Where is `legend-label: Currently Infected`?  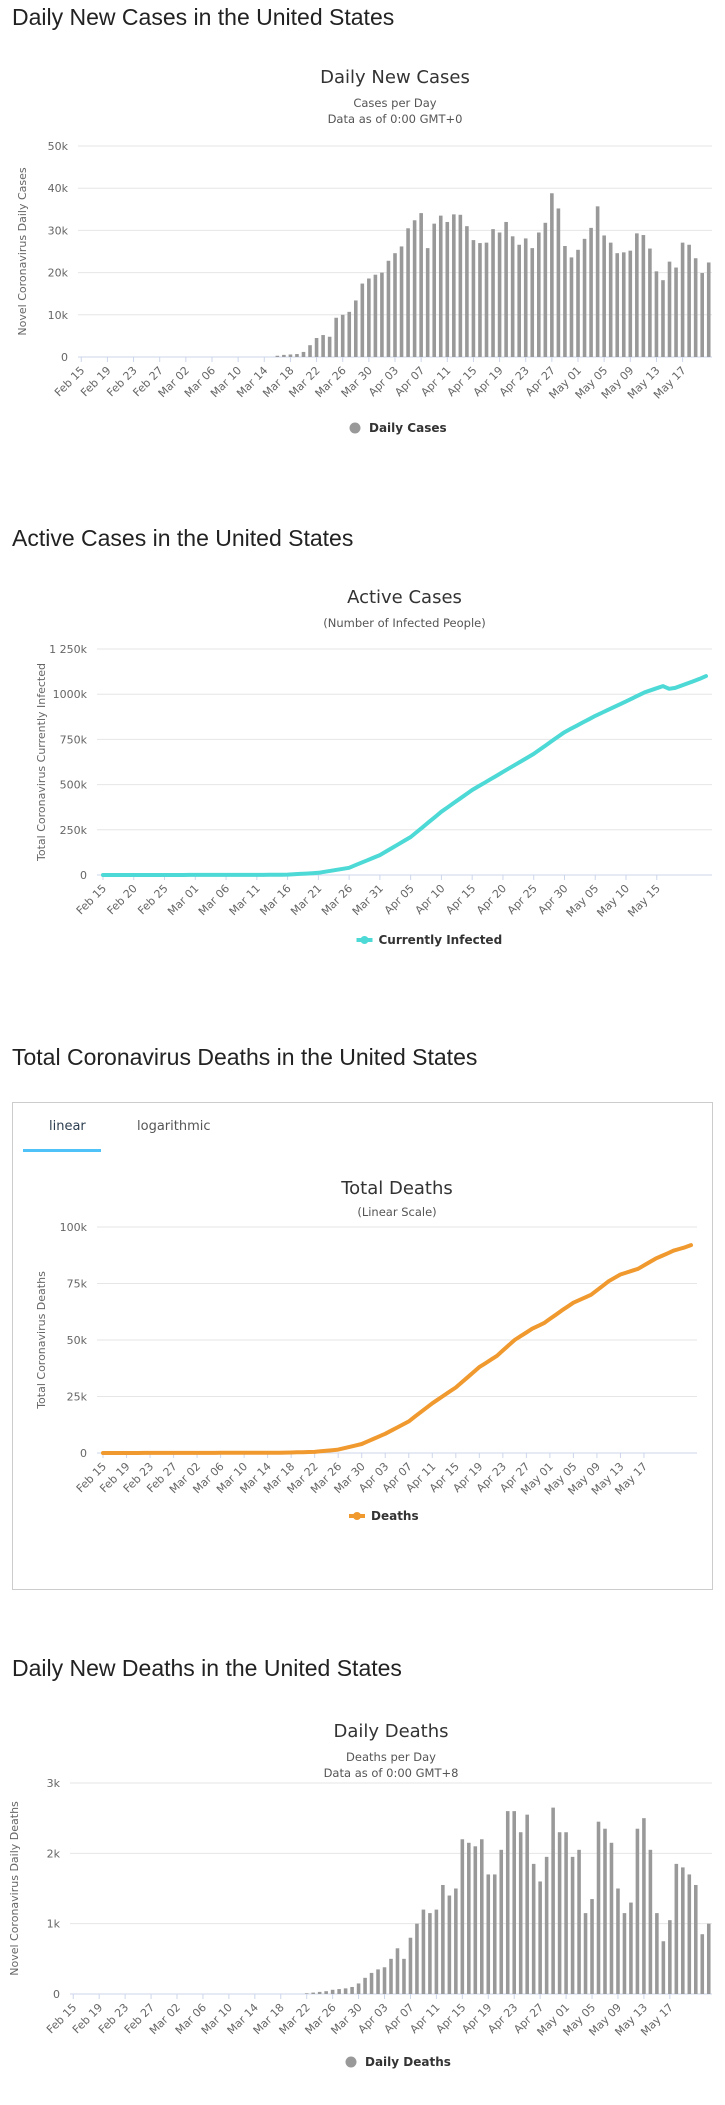 legend-label: Currently Infected is located at coordinates (441, 940).